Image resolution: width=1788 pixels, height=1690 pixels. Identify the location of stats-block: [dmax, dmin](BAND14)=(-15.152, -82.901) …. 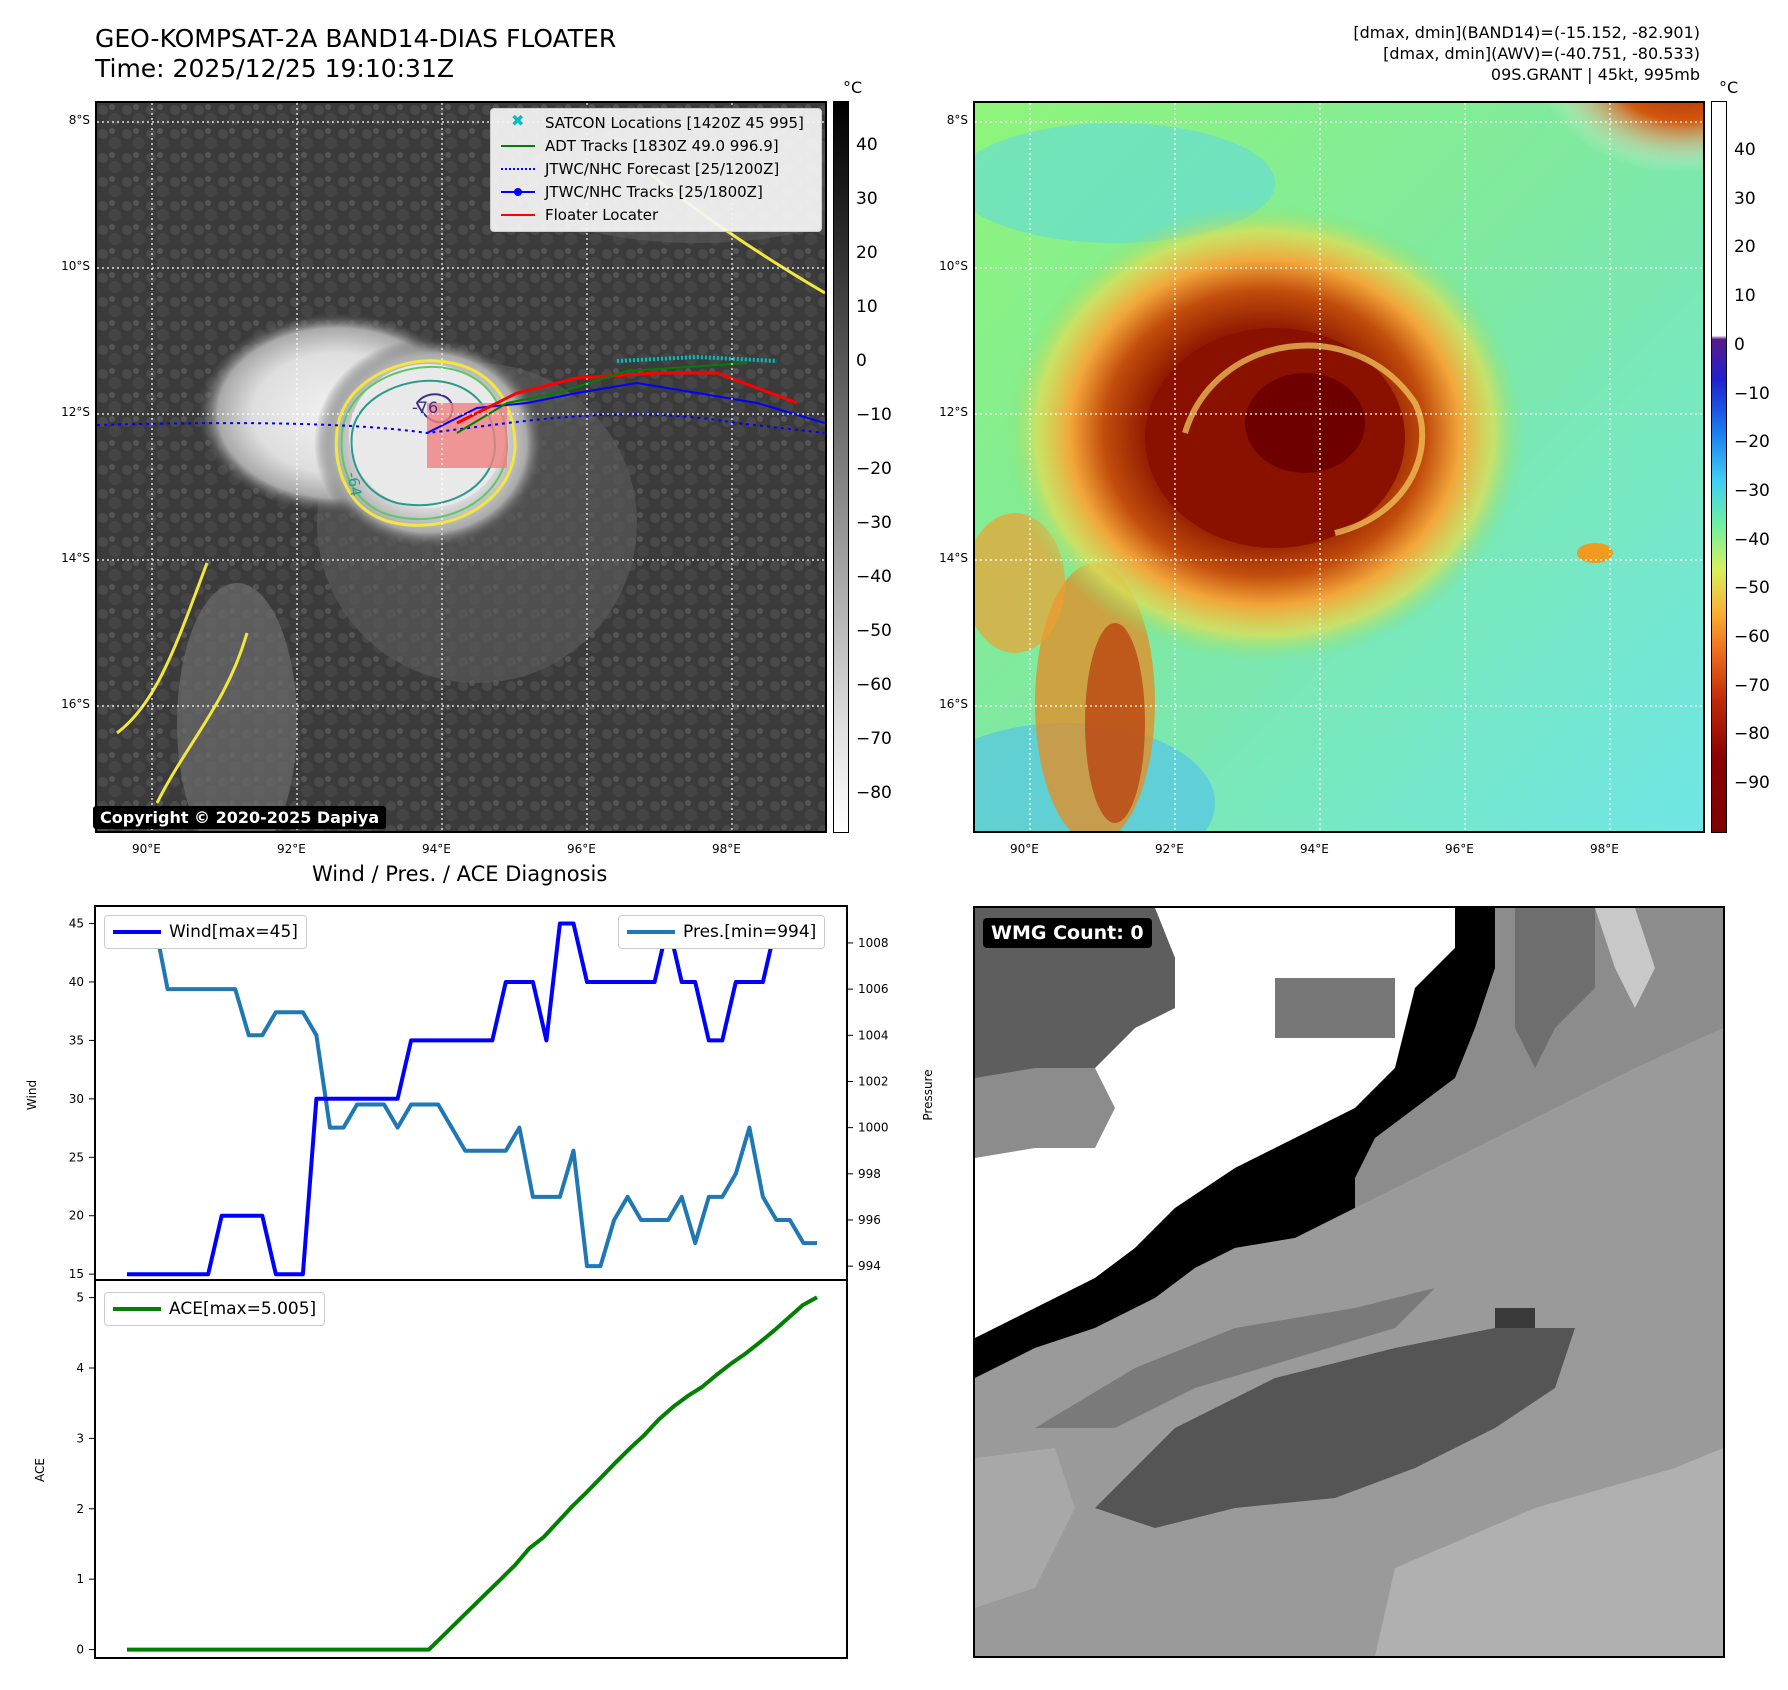
(1526, 53).